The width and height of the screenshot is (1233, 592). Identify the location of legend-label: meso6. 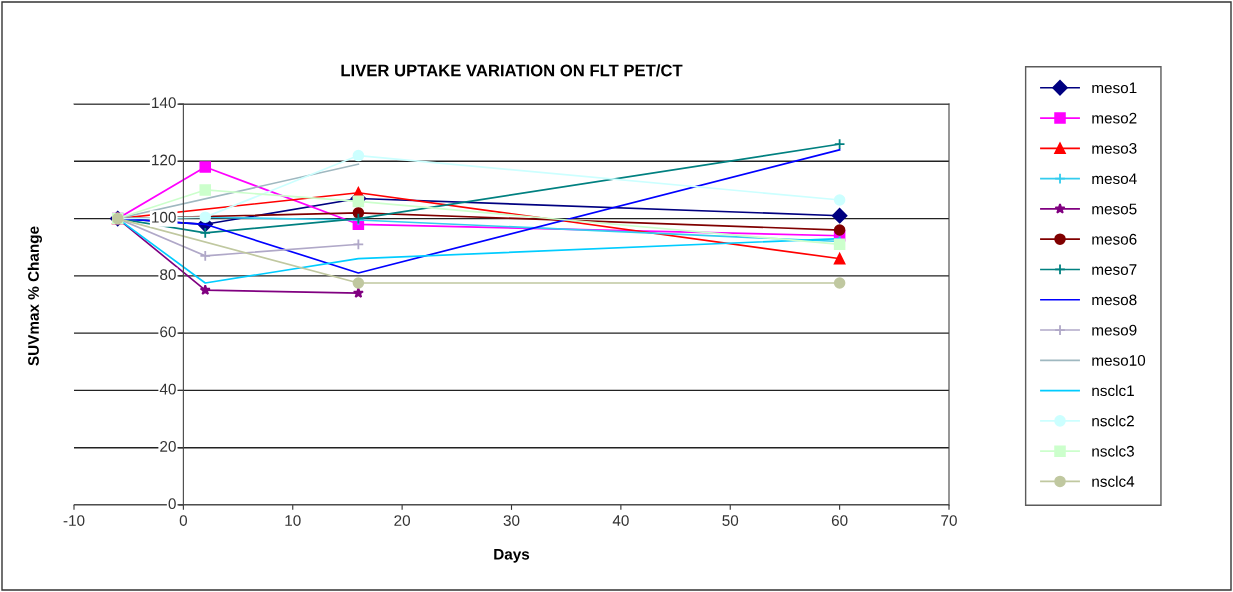
(1114, 239).